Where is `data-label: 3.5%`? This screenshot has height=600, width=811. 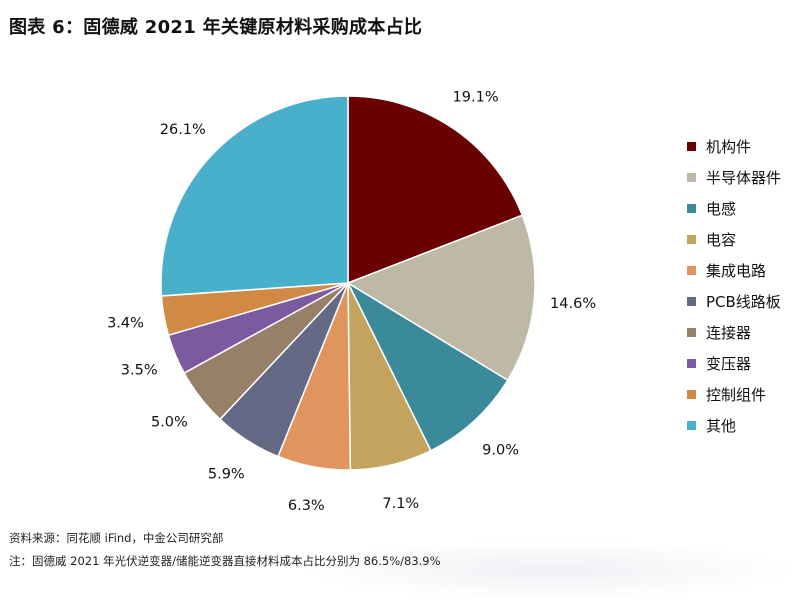
data-label: 3.5% is located at coordinates (139, 371).